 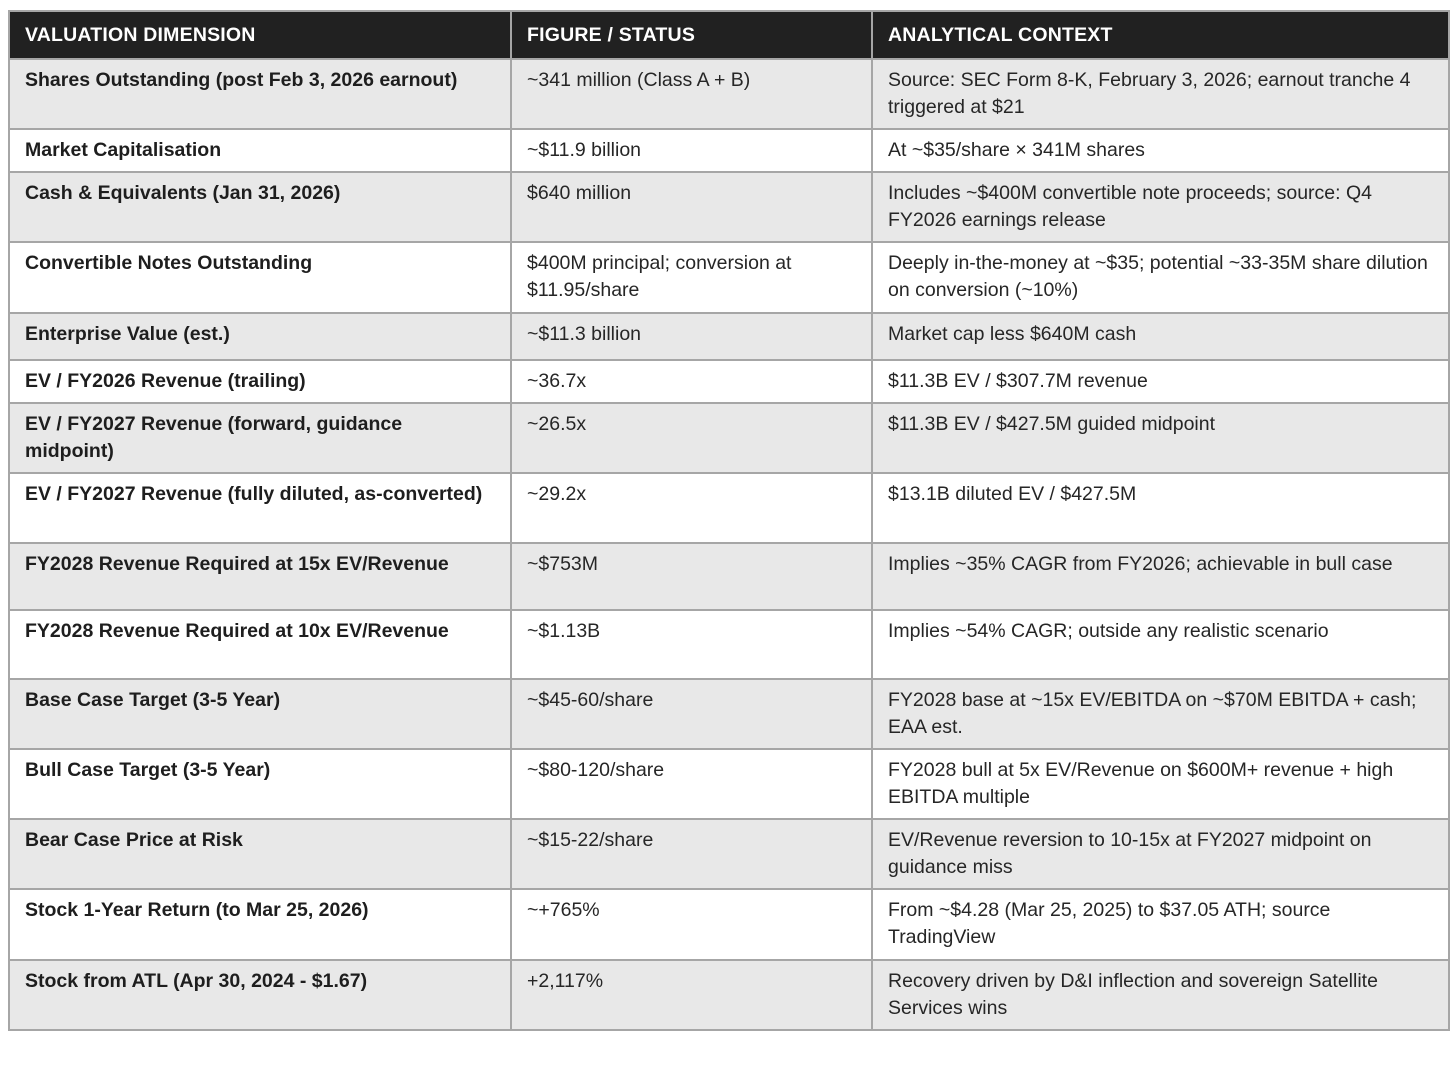 What do you see at coordinates (691, 854) in the screenshot?
I see `figure-cell: ~$15-22/share` at bounding box center [691, 854].